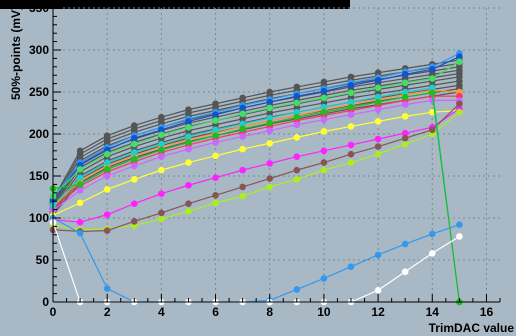  What do you see at coordinates (39, 92) in the screenshot?
I see `y-tick-label: 250` at bounding box center [39, 92].